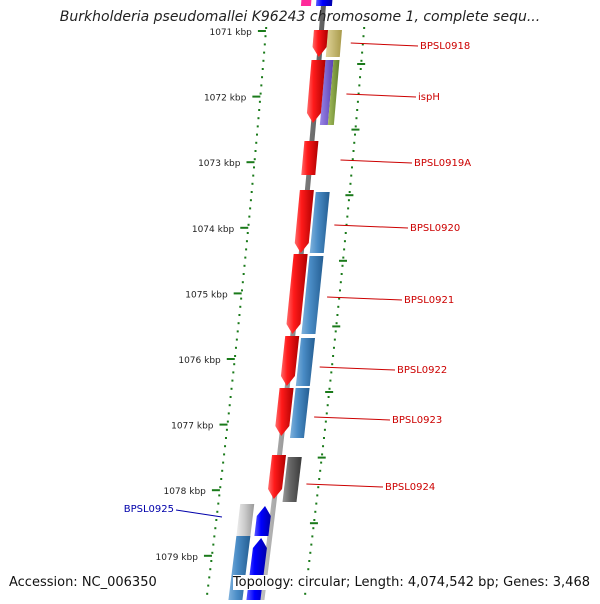  What do you see at coordinates (277, 477) in the screenshot?
I see `bpsl0924-forward` at bounding box center [277, 477].